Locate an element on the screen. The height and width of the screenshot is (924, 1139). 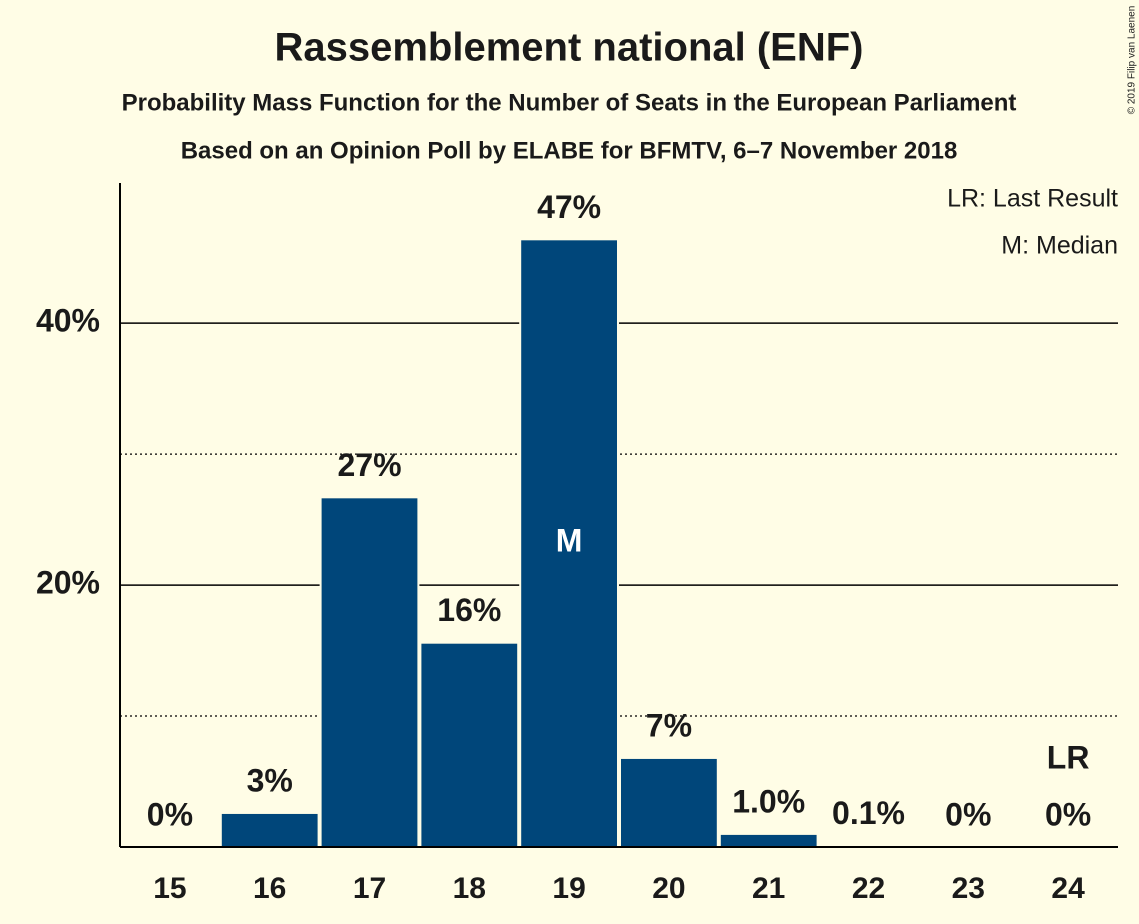
value-label: 7% is located at coordinates (669, 725).